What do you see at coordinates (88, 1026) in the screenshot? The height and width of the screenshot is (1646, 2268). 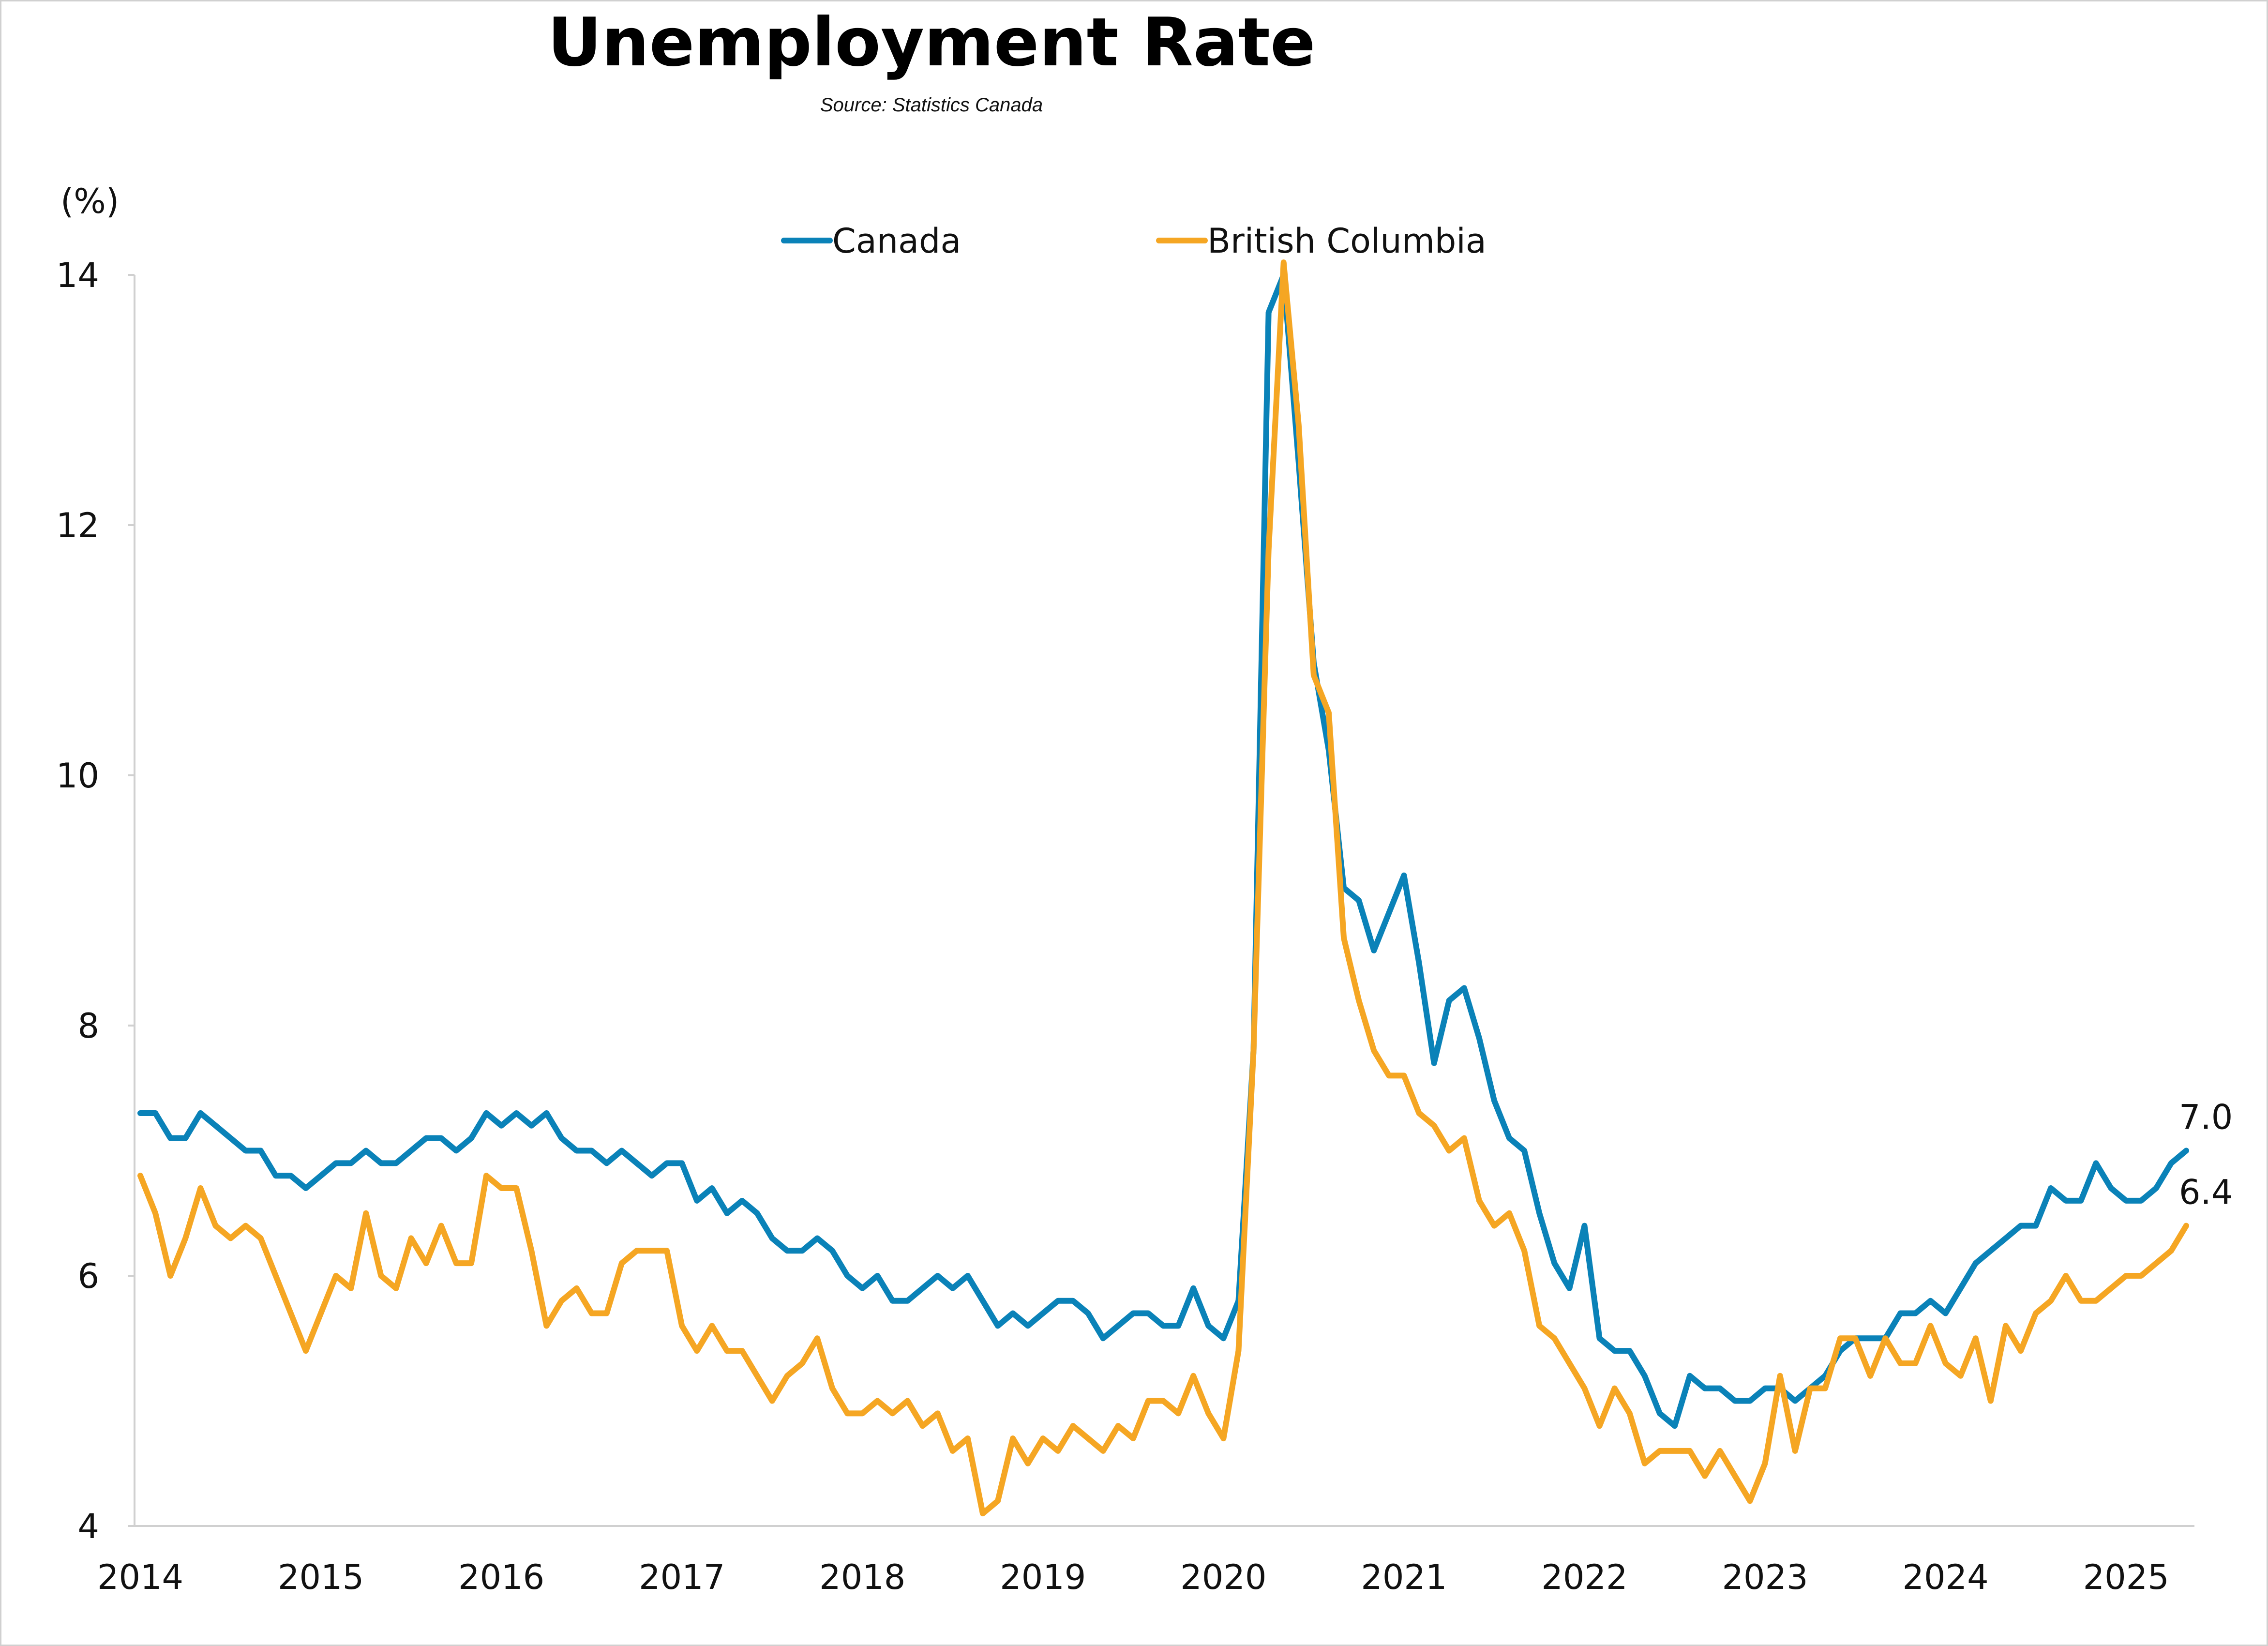 I see `y-tick-label: 8` at bounding box center [88, 1026].